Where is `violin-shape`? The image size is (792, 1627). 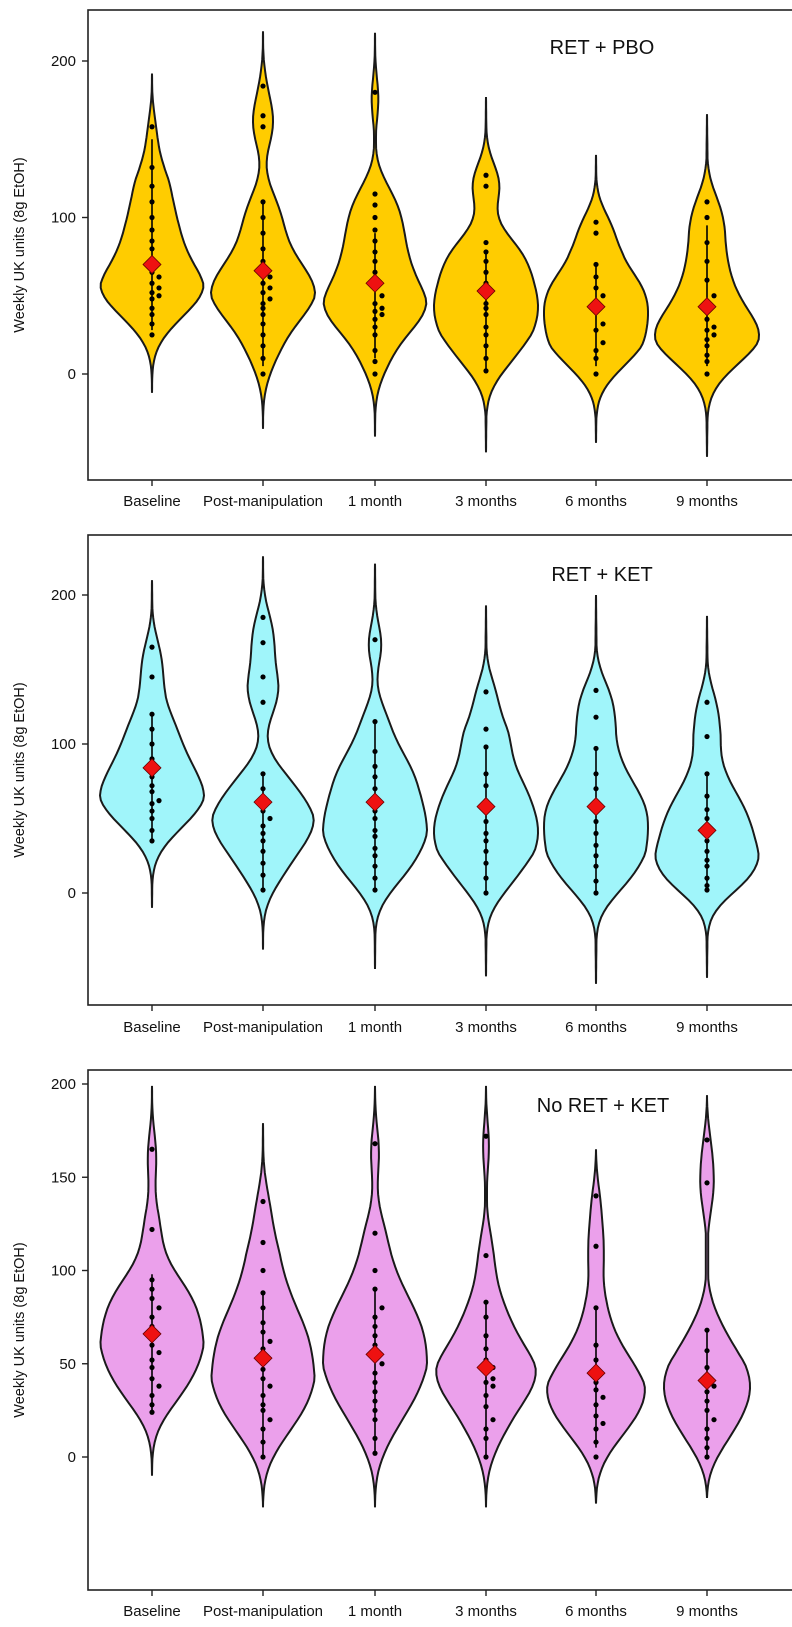
violin-shape is located at coordinates (263, 753).